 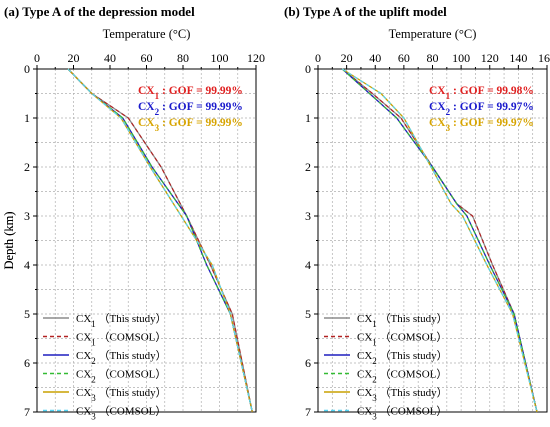 I want to click on x-tick-label: 60, so click(x=404, y=58).